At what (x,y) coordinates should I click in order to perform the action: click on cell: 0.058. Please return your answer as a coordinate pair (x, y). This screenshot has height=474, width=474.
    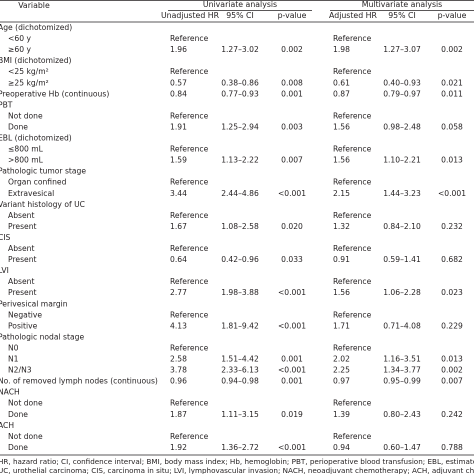
    Looking at the image, I should click on (452, 126).